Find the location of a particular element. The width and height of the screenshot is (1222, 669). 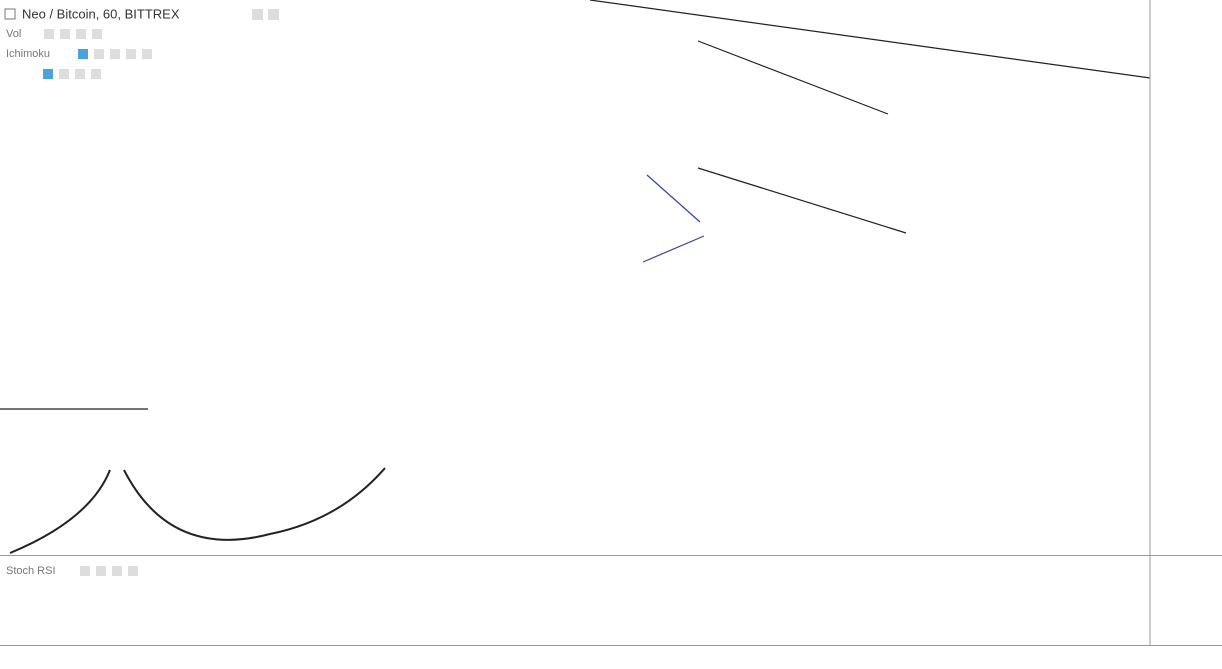

indicator-label: Ichimoku is located at coordinates (28, 54).